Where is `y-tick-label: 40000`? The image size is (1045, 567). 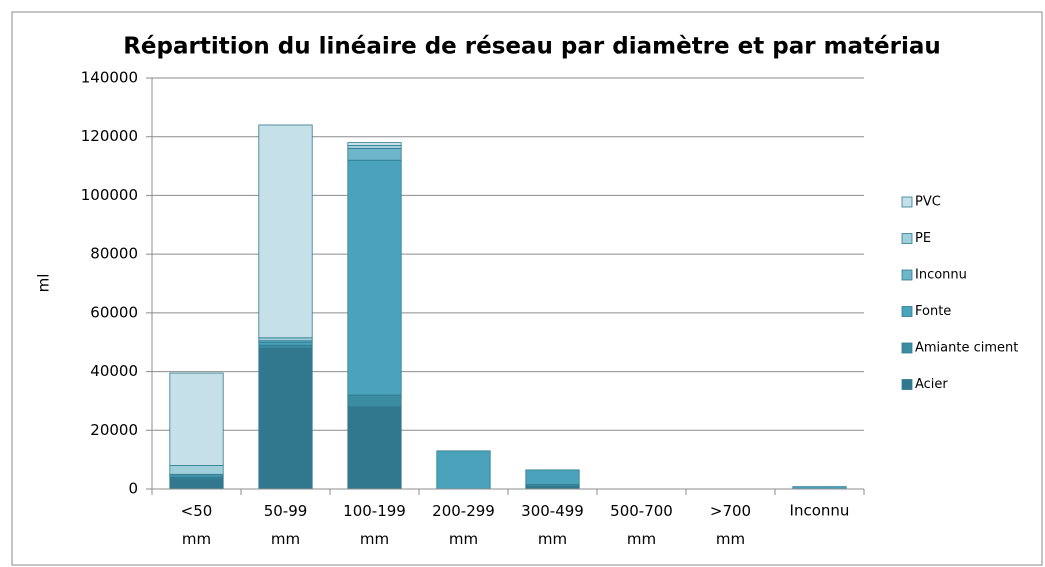 y-tick-label: 40000 is located at coordinates (114, 371).